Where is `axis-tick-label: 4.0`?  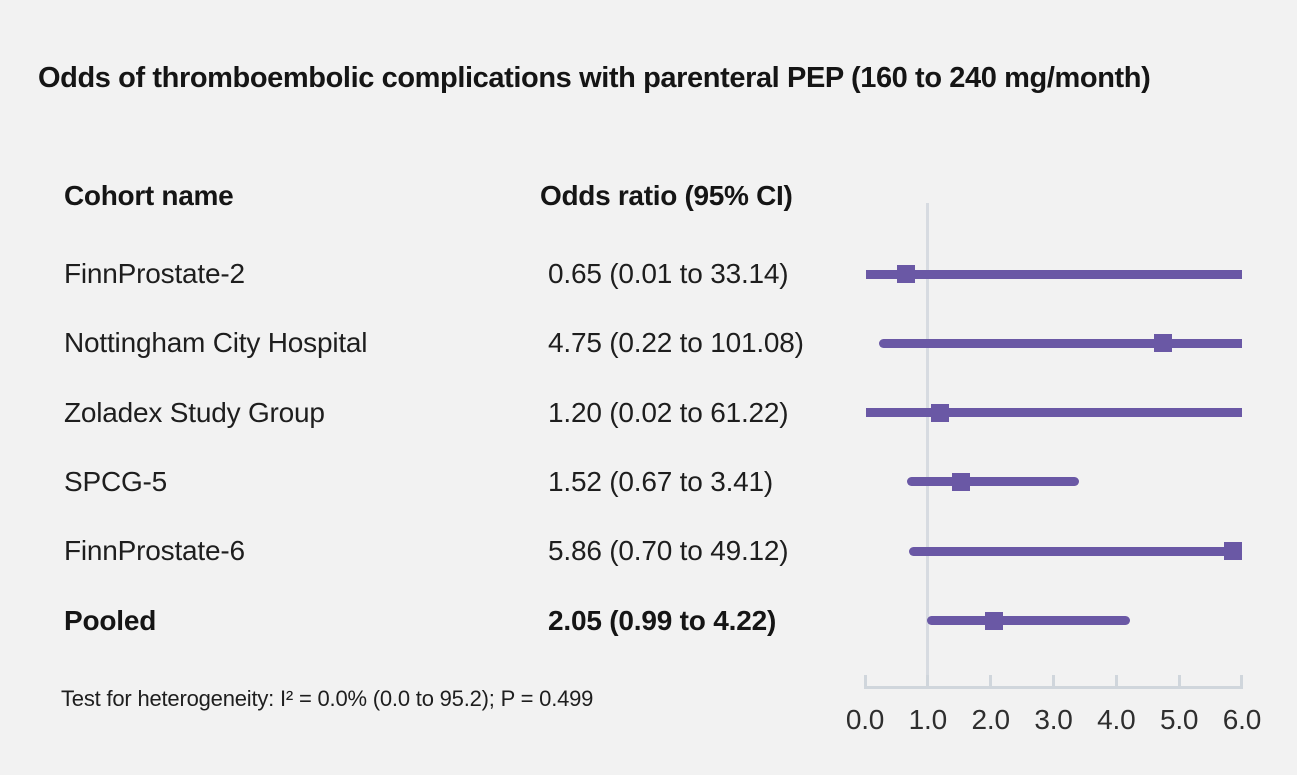 axis-tick-label: 4.0 is located at coordinates (1116, 719).